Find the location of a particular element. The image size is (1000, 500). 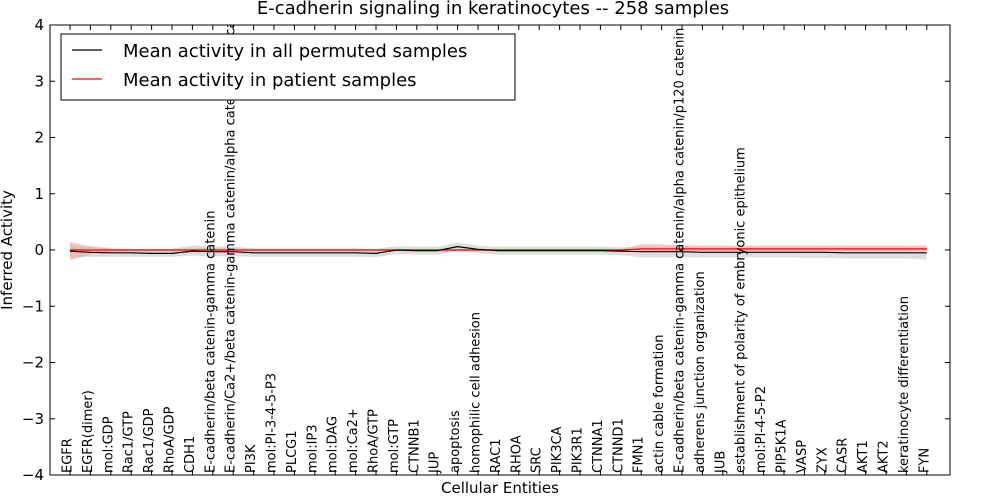

category-label: PIP5K1A is located at coordinates (782, 446).